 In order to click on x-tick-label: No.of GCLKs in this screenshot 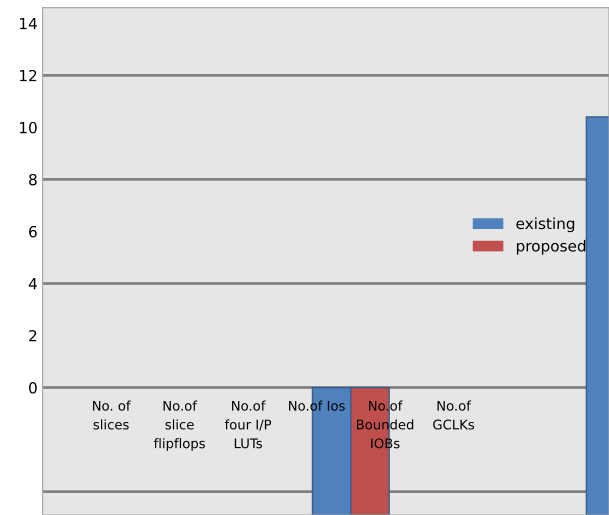, I will do `click(453, 415)`.